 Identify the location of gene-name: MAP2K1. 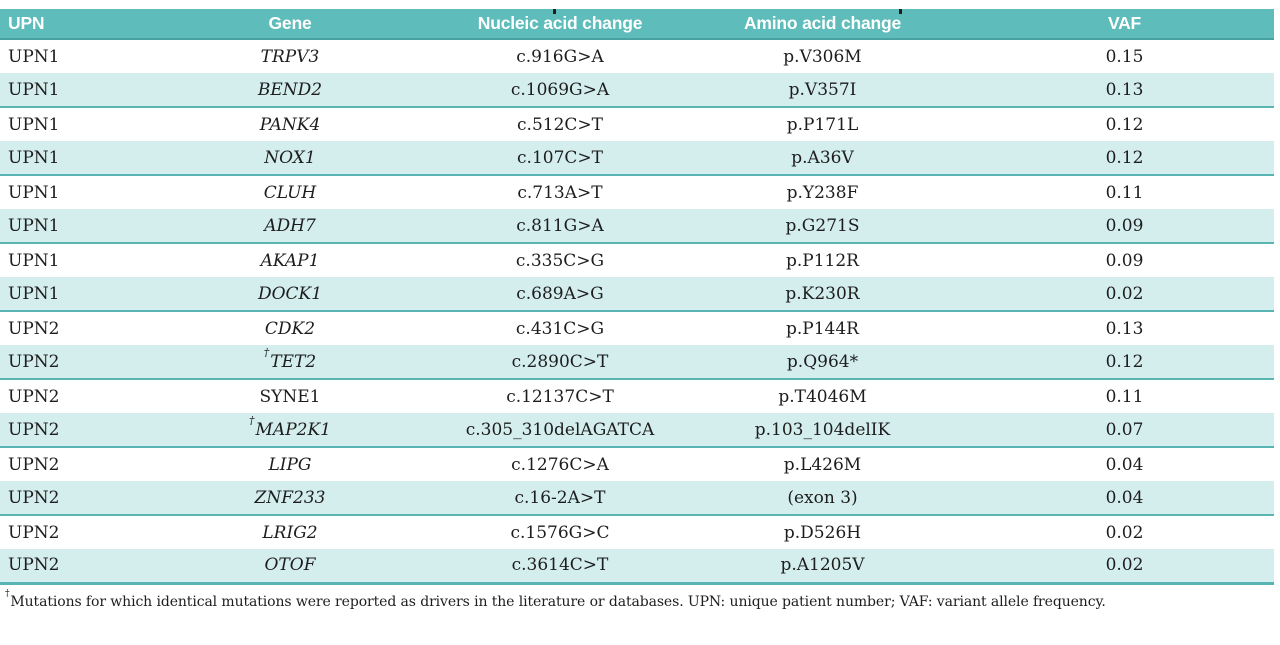
(293, 429).